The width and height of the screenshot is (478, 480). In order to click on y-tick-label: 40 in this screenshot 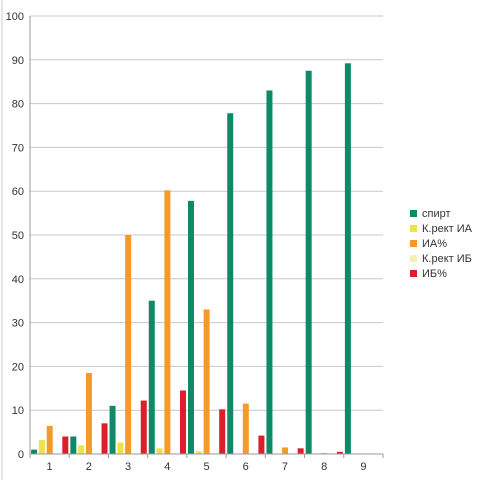, I will do `click(18, 280)`.